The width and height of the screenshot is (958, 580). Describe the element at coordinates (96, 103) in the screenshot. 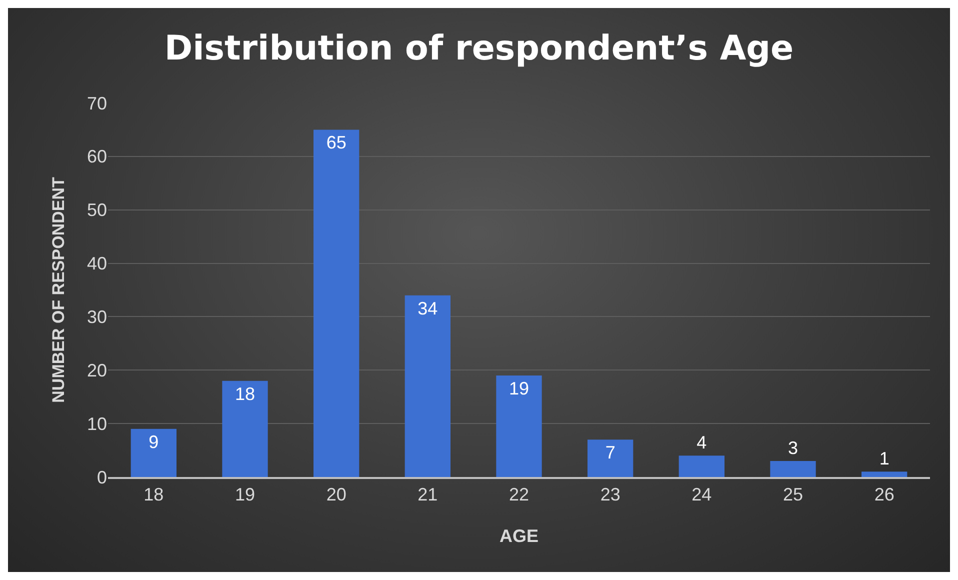

I see `y-tick-label: 70` at that location.